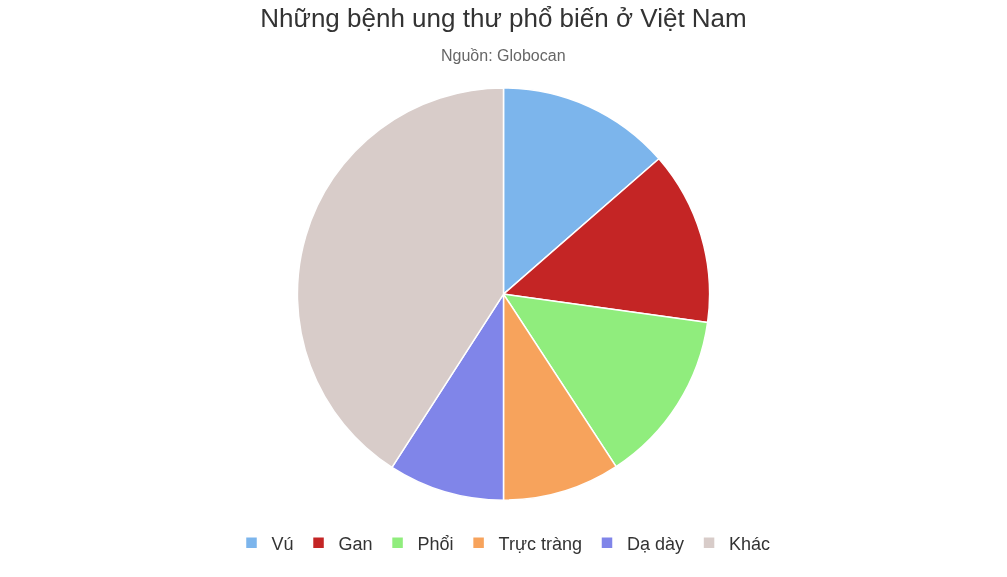 Image resolution: width=1007 pixels, height=577 pixels. What do you see at coordinates (503, 17) in the screenshot?
I see `chart-title: Những bệnh ung thư phổ biến ở Việt Nam` at bounding box center [503, 17].